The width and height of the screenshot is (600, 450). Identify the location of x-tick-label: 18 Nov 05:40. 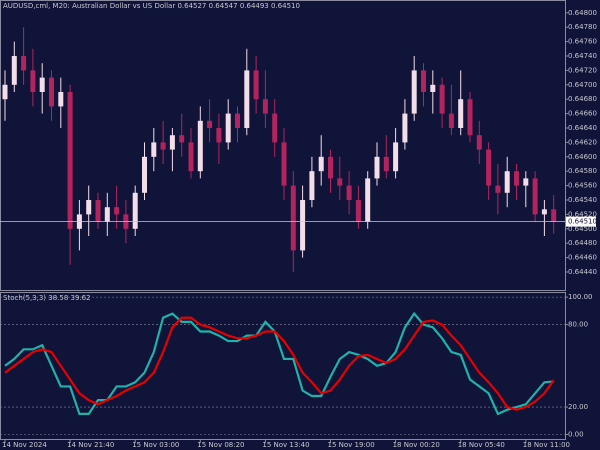
(481, 445).